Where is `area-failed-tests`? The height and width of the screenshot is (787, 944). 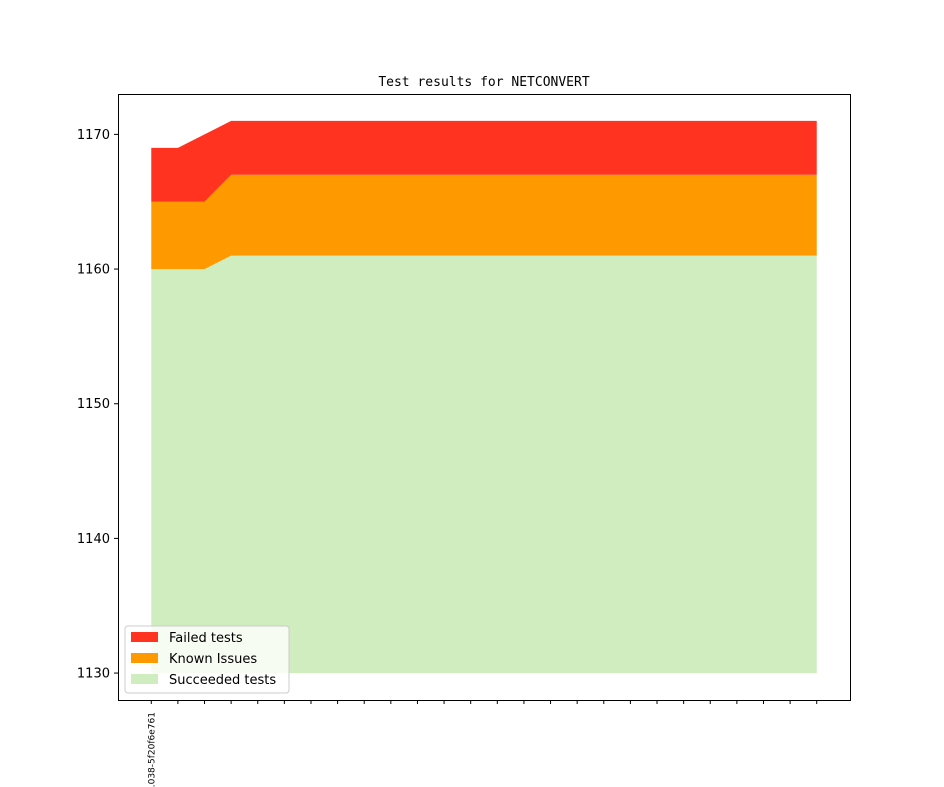
area-failed-tests is located at coordinates (484, 161).